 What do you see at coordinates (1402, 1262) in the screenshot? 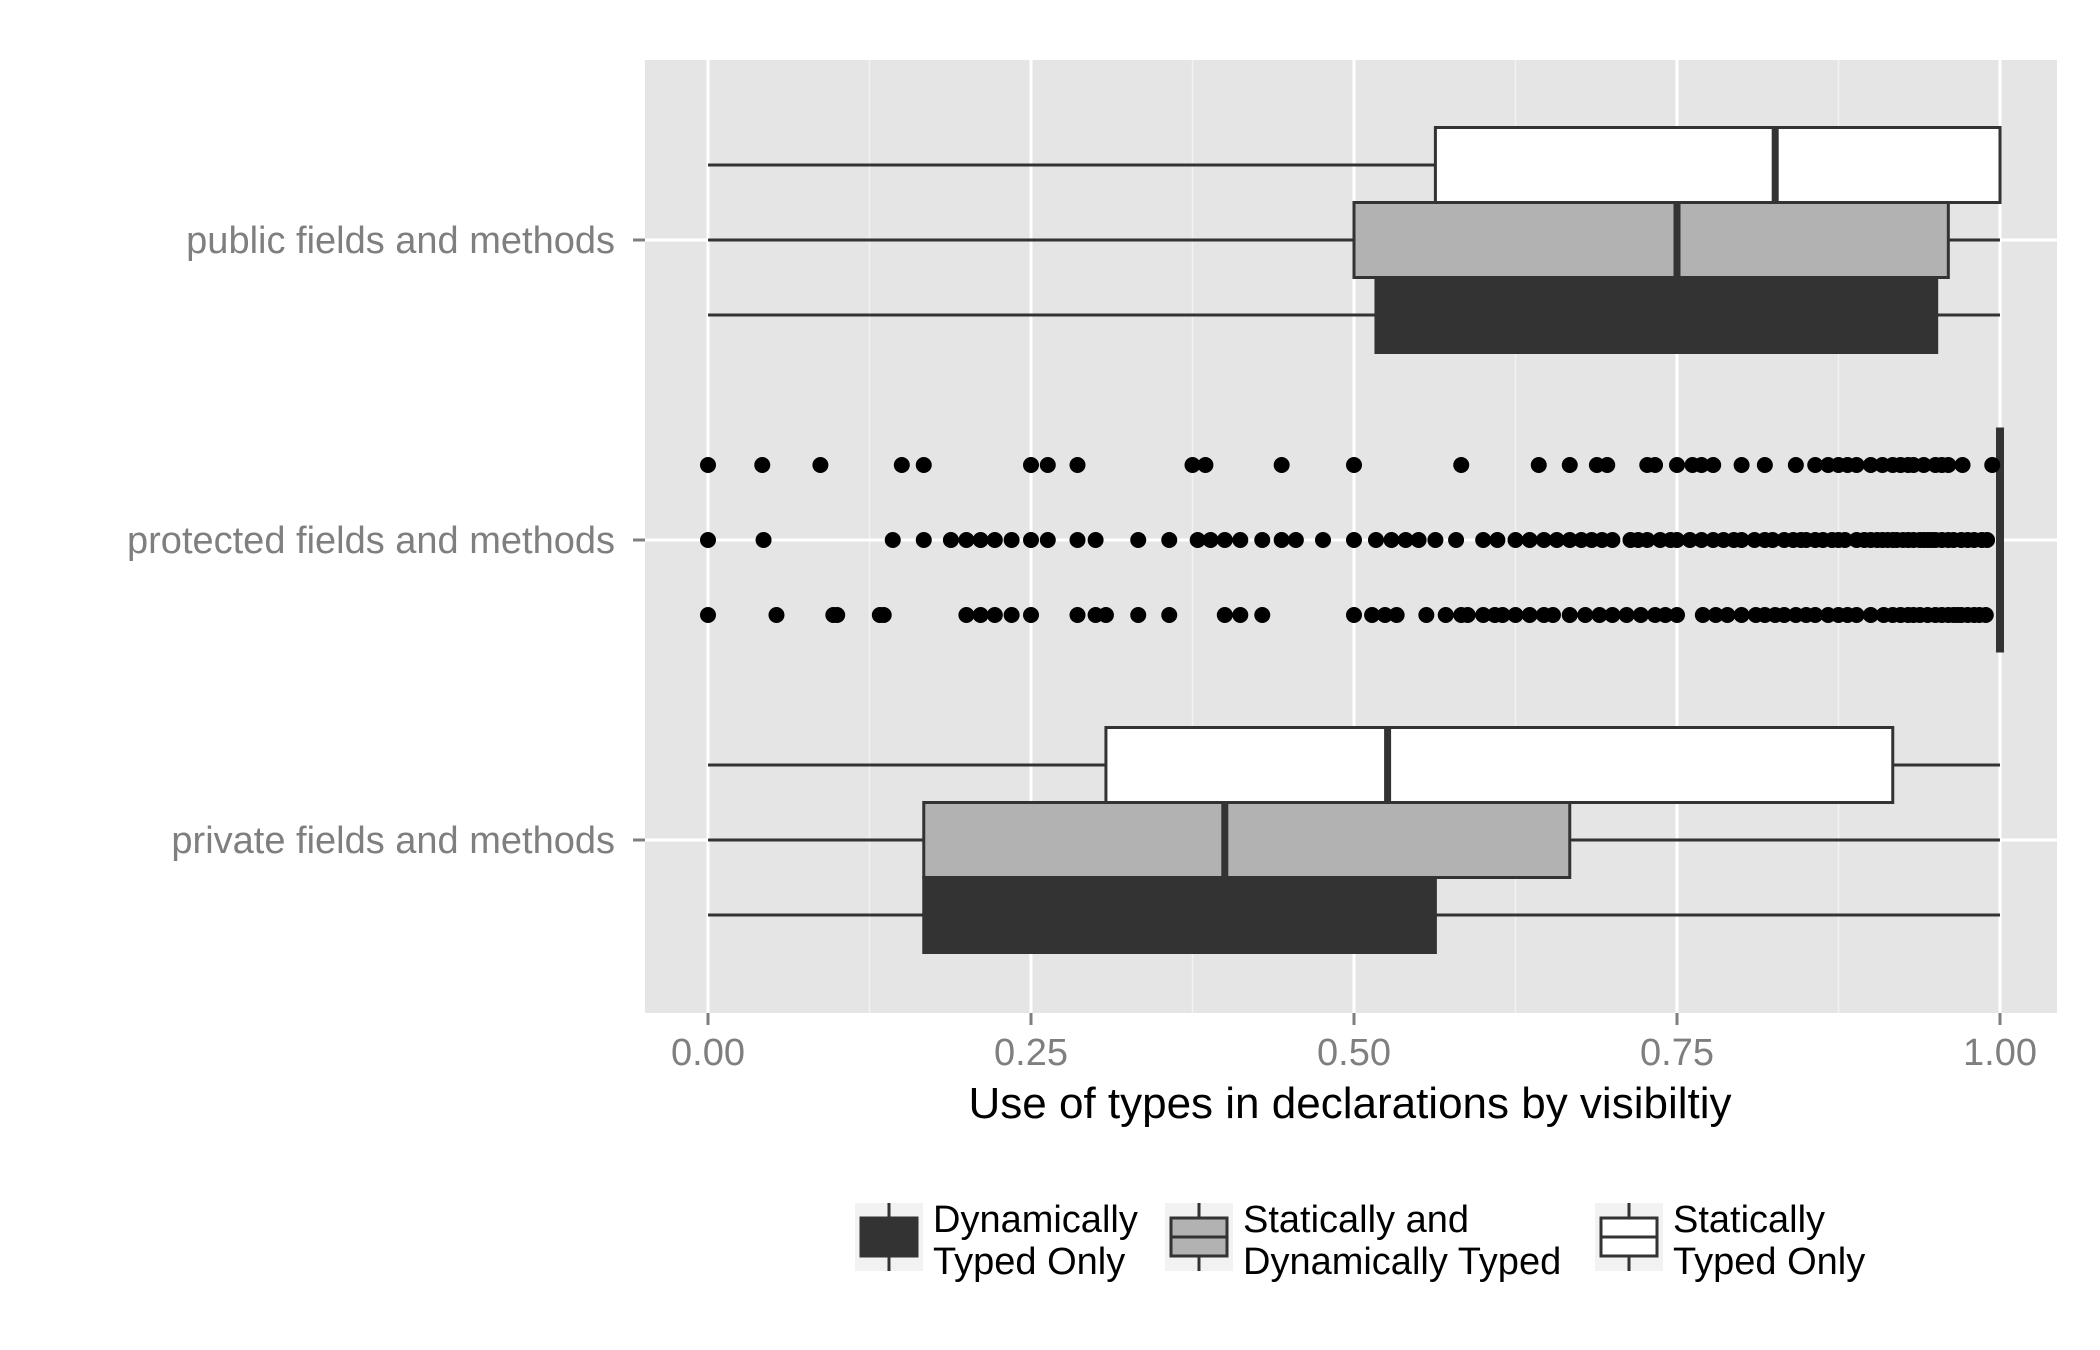
I see `legend-label-line2: Dynamically Typed` at bounding box center [1402, 1262].